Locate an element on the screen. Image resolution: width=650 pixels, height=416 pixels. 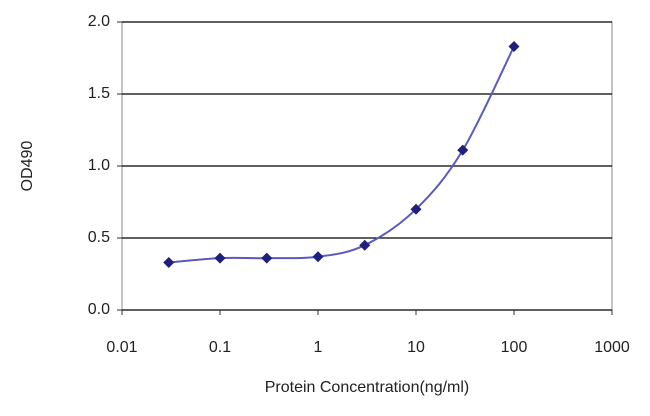
x-tick-label: 10 is located at coordinates (416, 347).